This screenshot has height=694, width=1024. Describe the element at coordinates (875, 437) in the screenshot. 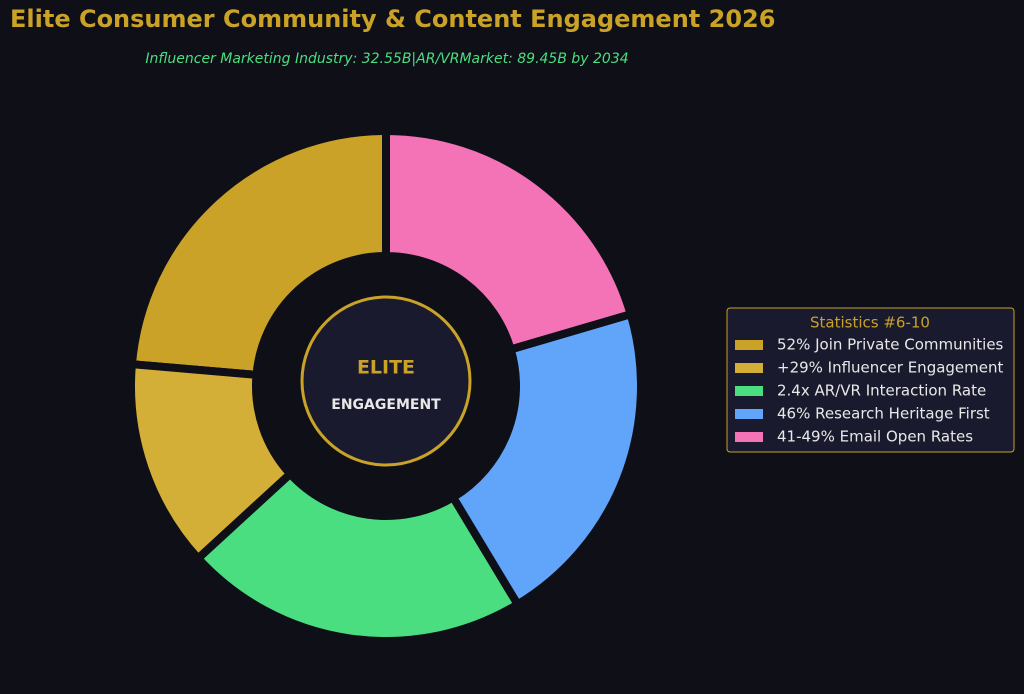

I see `legend-label: 41-49% Email Open Rates` at that location.